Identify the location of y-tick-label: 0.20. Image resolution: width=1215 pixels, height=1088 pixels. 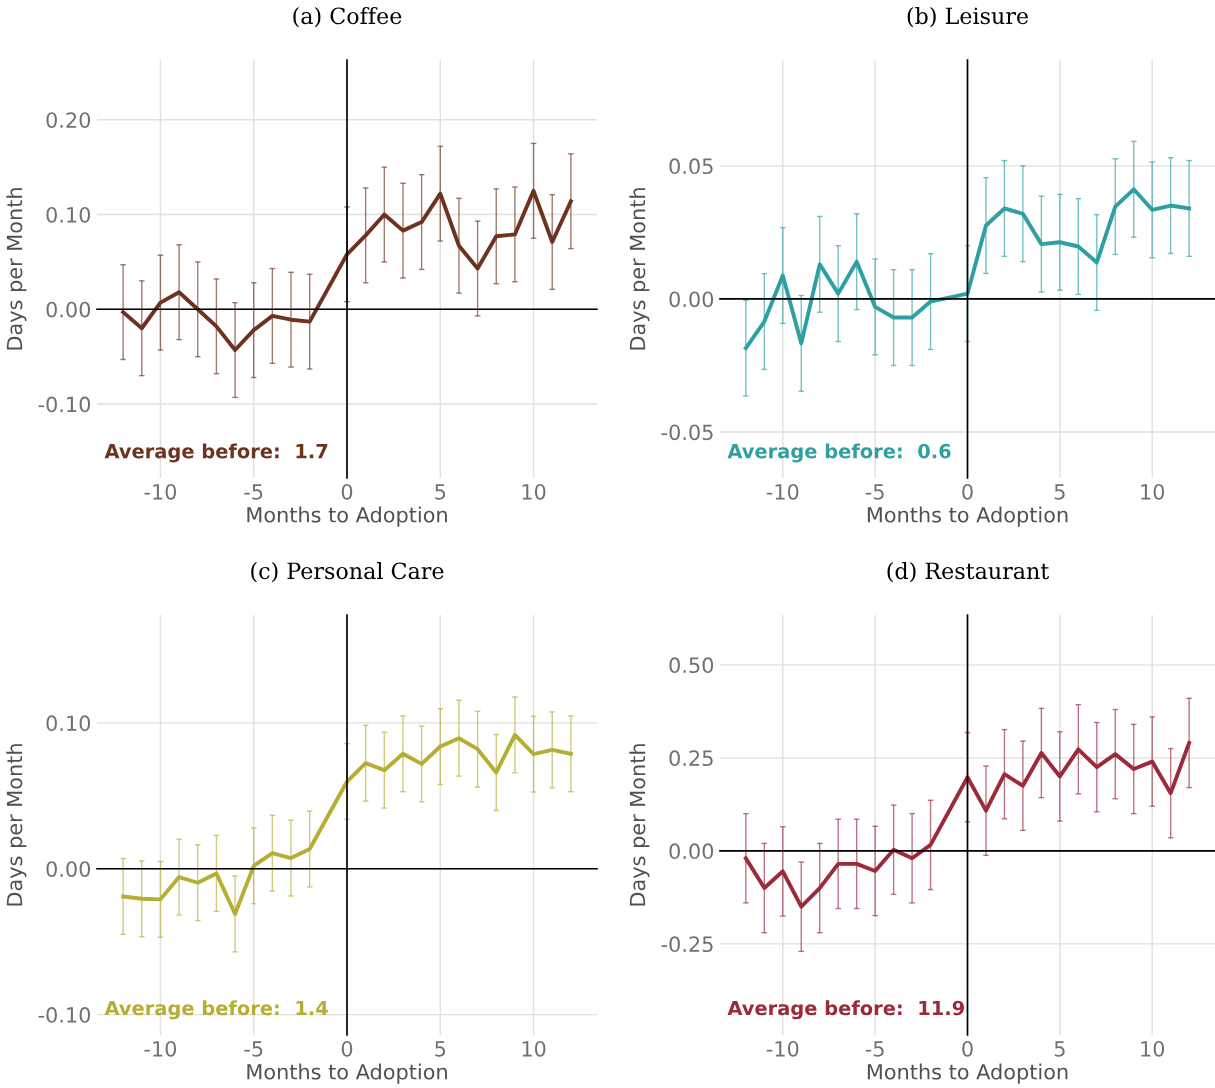
(68, 120).